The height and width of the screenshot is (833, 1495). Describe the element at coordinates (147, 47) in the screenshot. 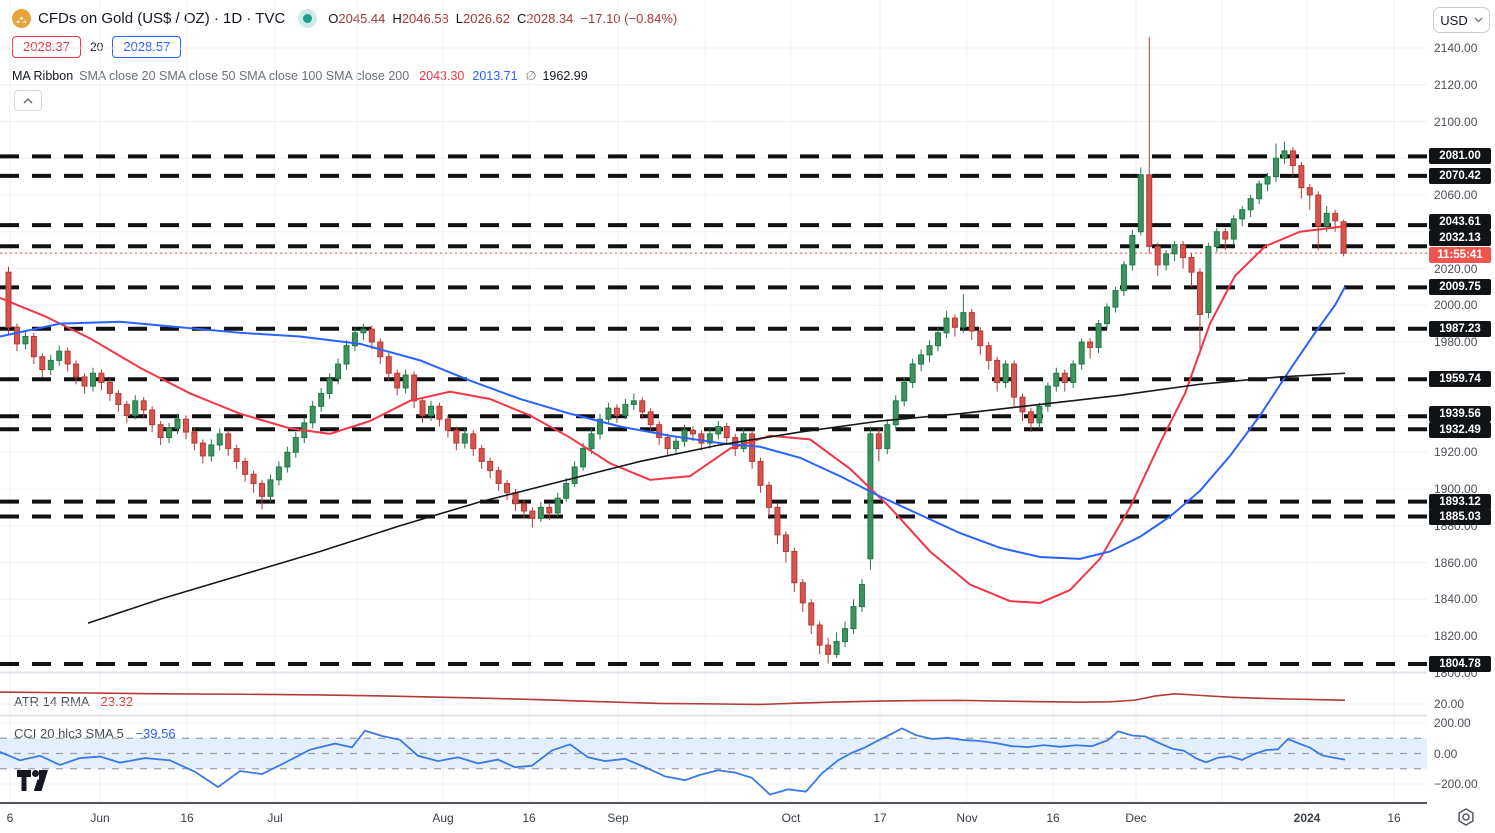

I see `ask-price-button: 2028.57` at that location.